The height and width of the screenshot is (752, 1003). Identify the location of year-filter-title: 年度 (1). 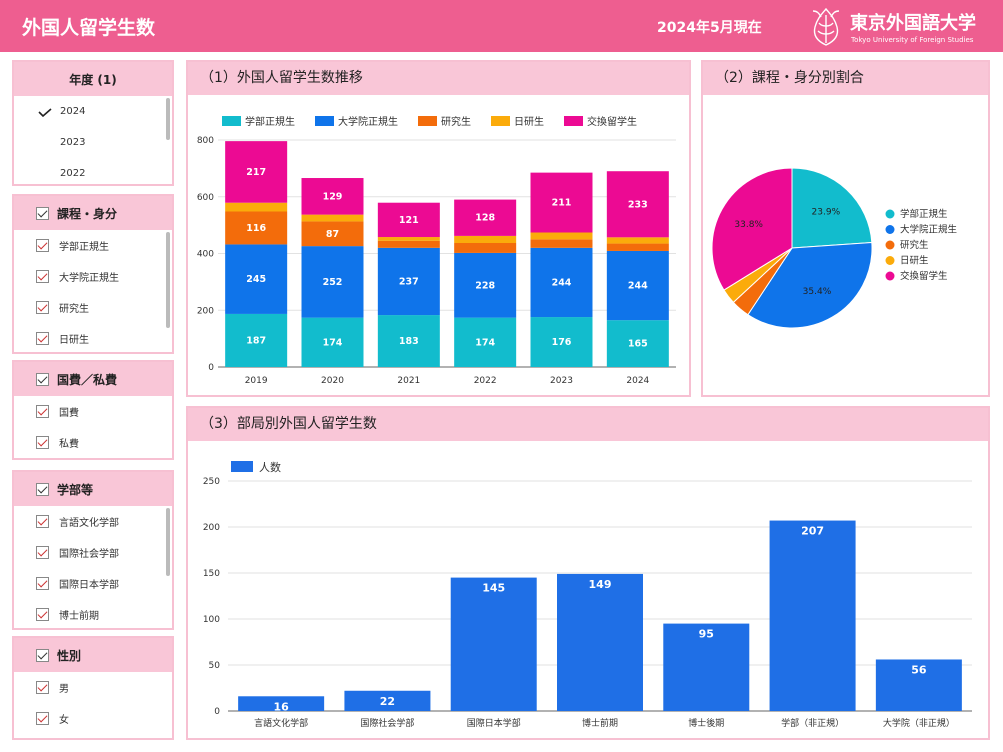
(93, 79).